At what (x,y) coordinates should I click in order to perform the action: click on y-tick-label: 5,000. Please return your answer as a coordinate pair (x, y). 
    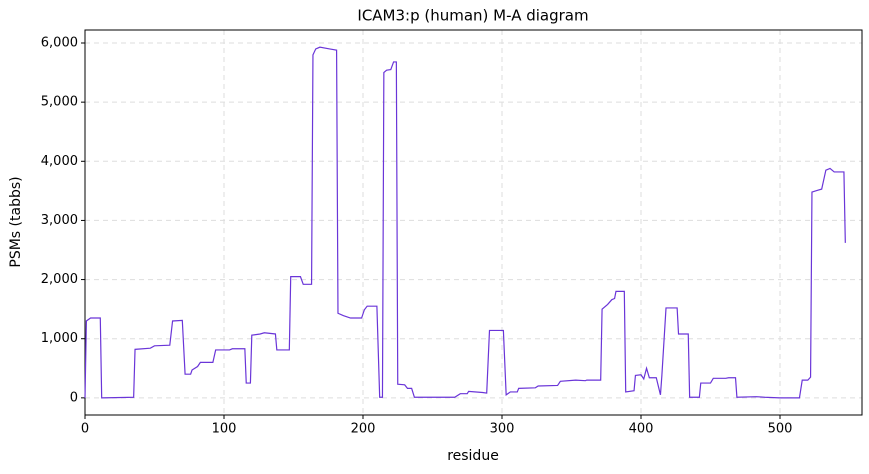
    Looking at the image, I should click on (59, 102).